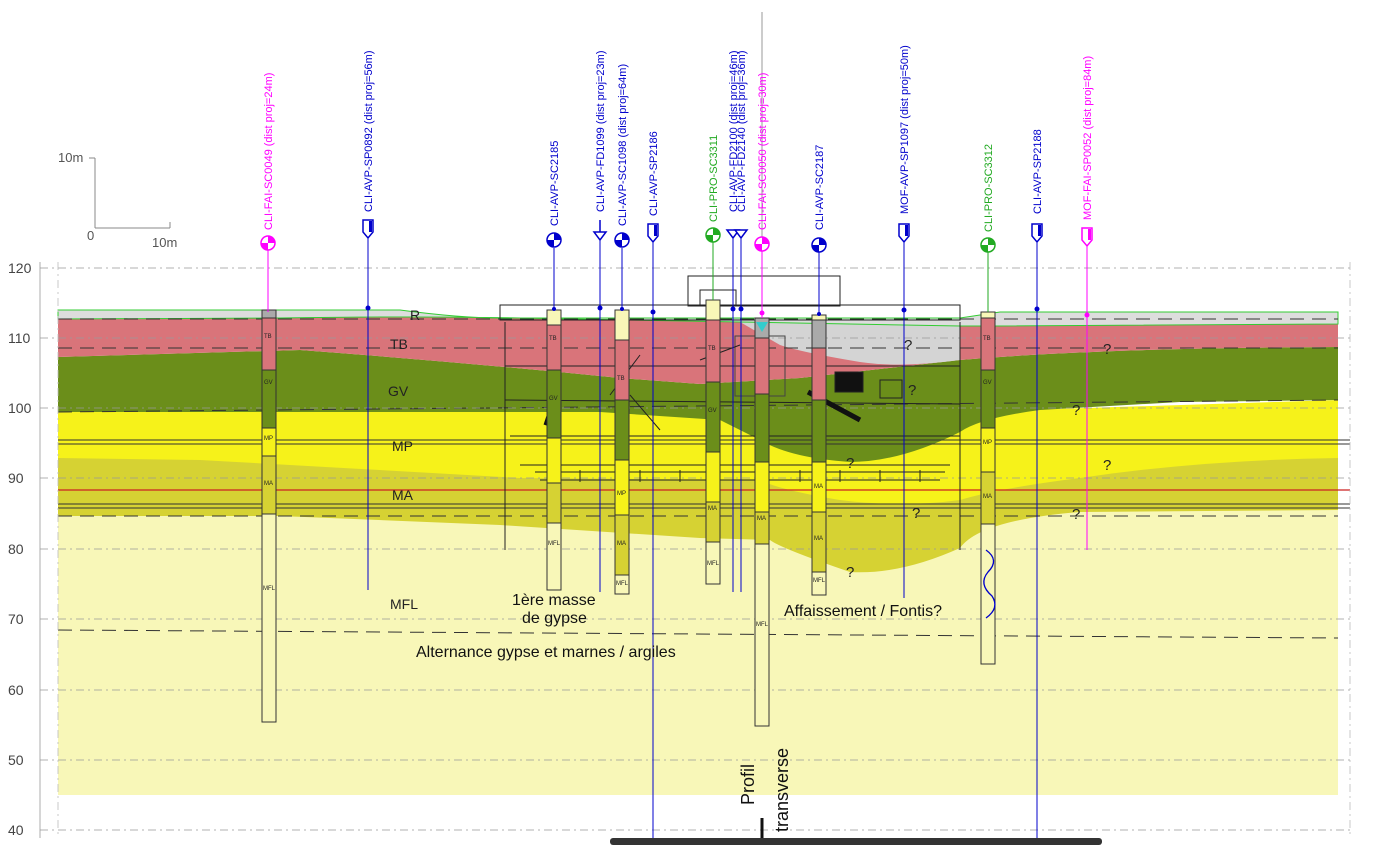 The width and height of the screenshot is (1390, 845). Describe the element at coordinates (16, 619) in the screenshot. I see `elevation-tick: 70` at that location.